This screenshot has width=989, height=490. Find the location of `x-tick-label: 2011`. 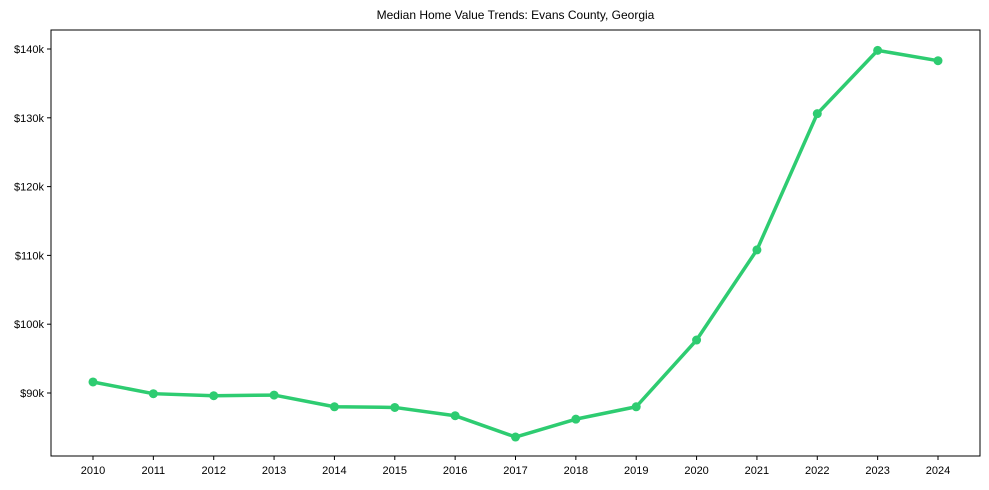

x-tick-label: 2011 is located at coordinates (154, 471).